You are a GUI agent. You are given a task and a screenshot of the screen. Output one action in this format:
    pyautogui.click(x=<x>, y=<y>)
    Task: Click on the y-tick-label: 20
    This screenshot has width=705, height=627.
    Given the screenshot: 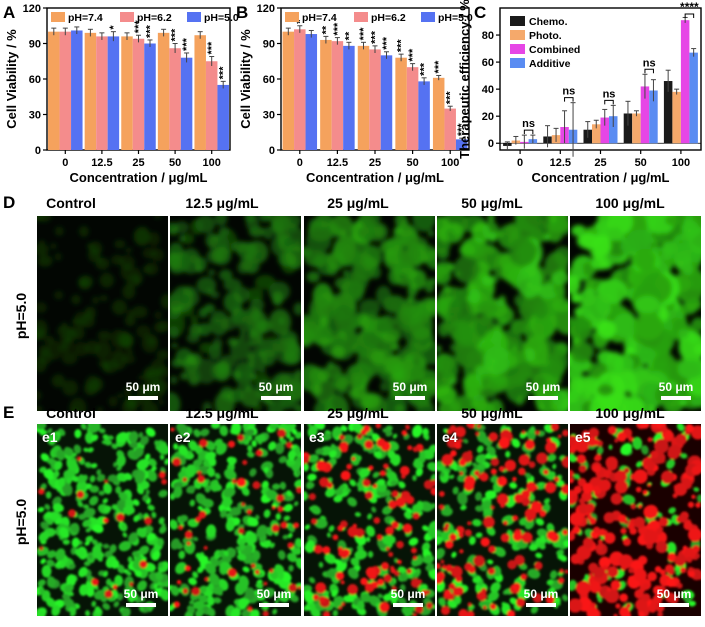 What is the action you would take?
    pyautogui.click(x=488, y=117)
    